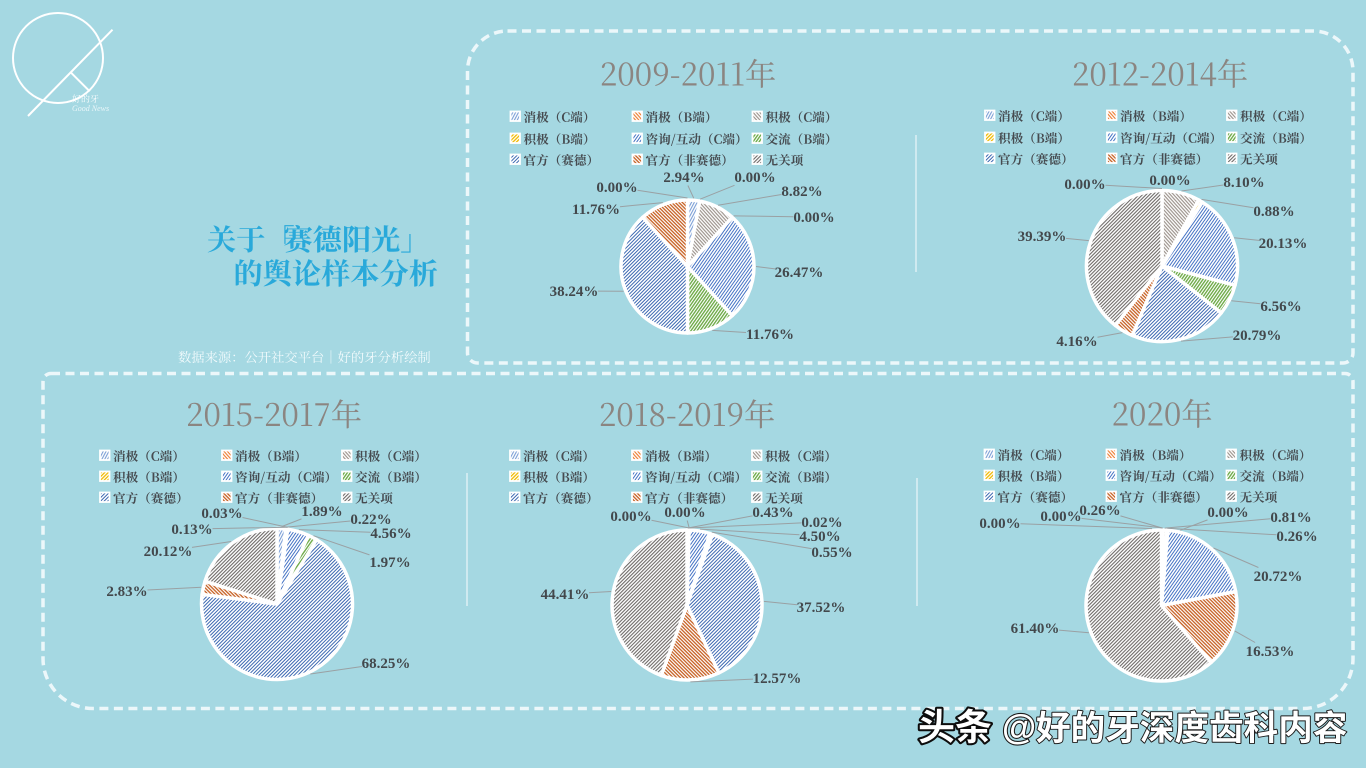  Describe the element at coordinates (799, 273) in the screenshot. I see `svg-text: 26.47%` at that location.